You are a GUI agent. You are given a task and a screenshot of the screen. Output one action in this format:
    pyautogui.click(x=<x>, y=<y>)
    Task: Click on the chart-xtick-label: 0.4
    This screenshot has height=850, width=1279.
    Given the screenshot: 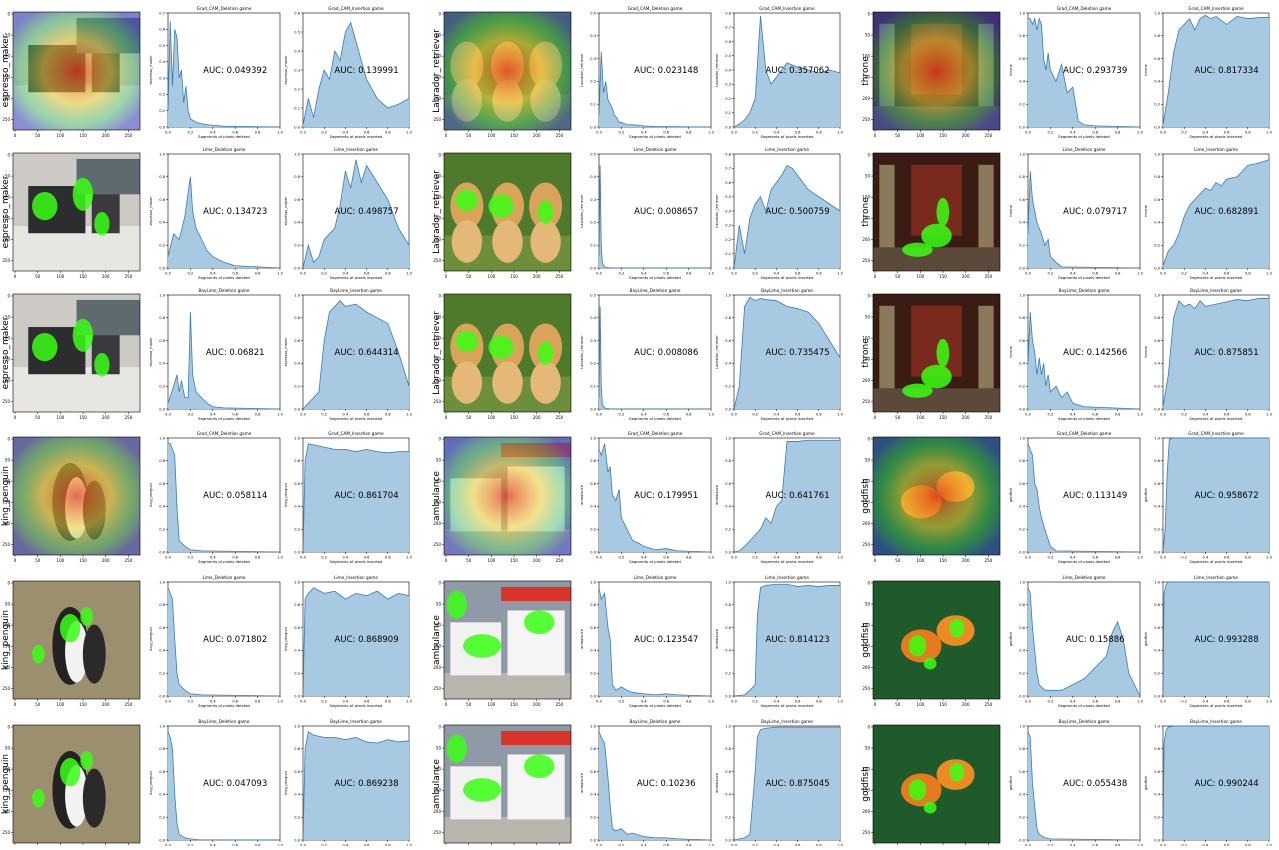 What is the action you would take?
    pyautogui.click(x=1073, y=415)
    